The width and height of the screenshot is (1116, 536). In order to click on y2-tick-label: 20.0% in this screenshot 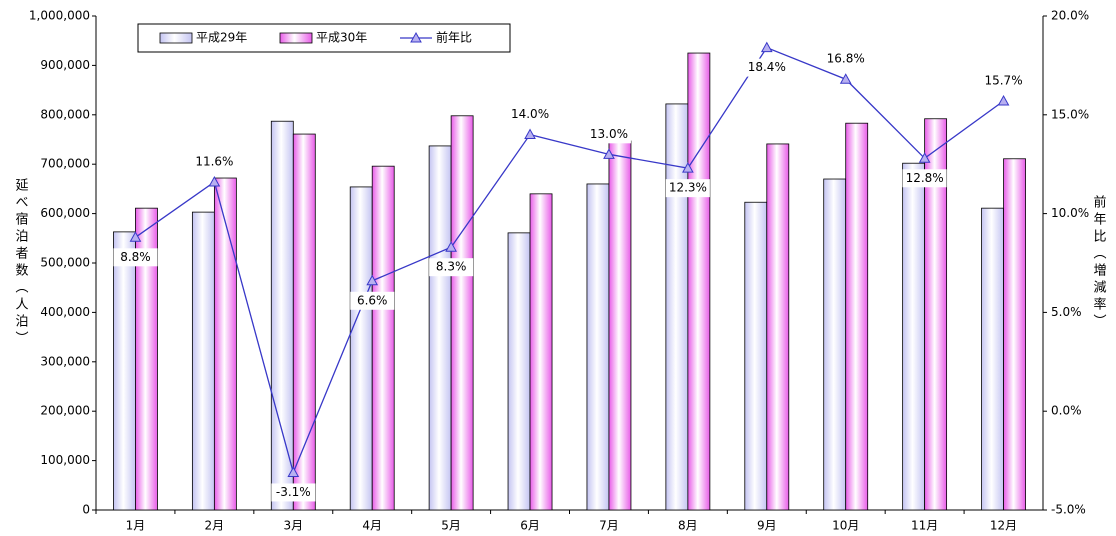, I will do `click(1070, 16)`.